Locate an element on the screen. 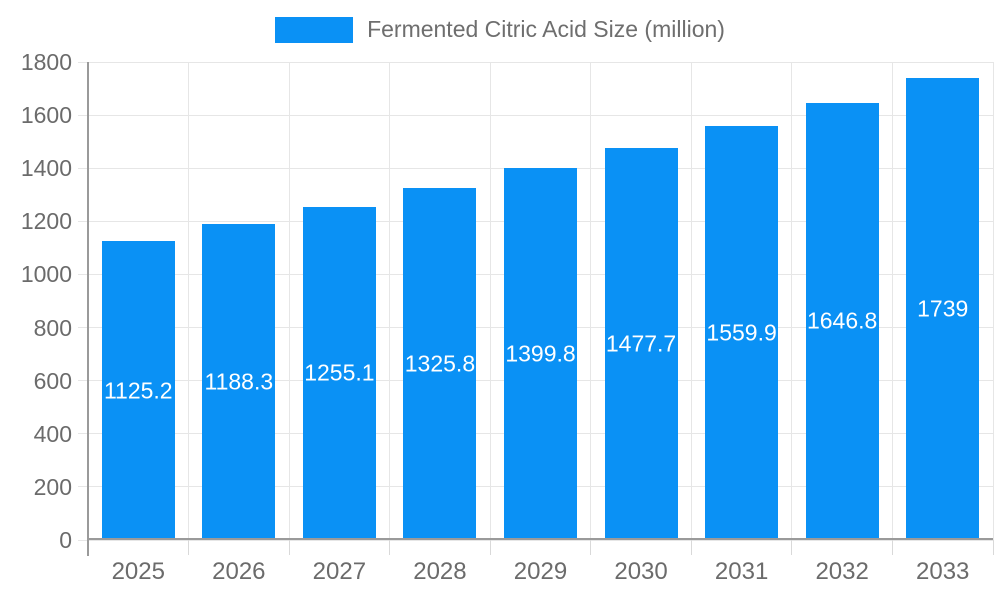  bar-value-label: 1125.2 is located at coordinates (138, 390).